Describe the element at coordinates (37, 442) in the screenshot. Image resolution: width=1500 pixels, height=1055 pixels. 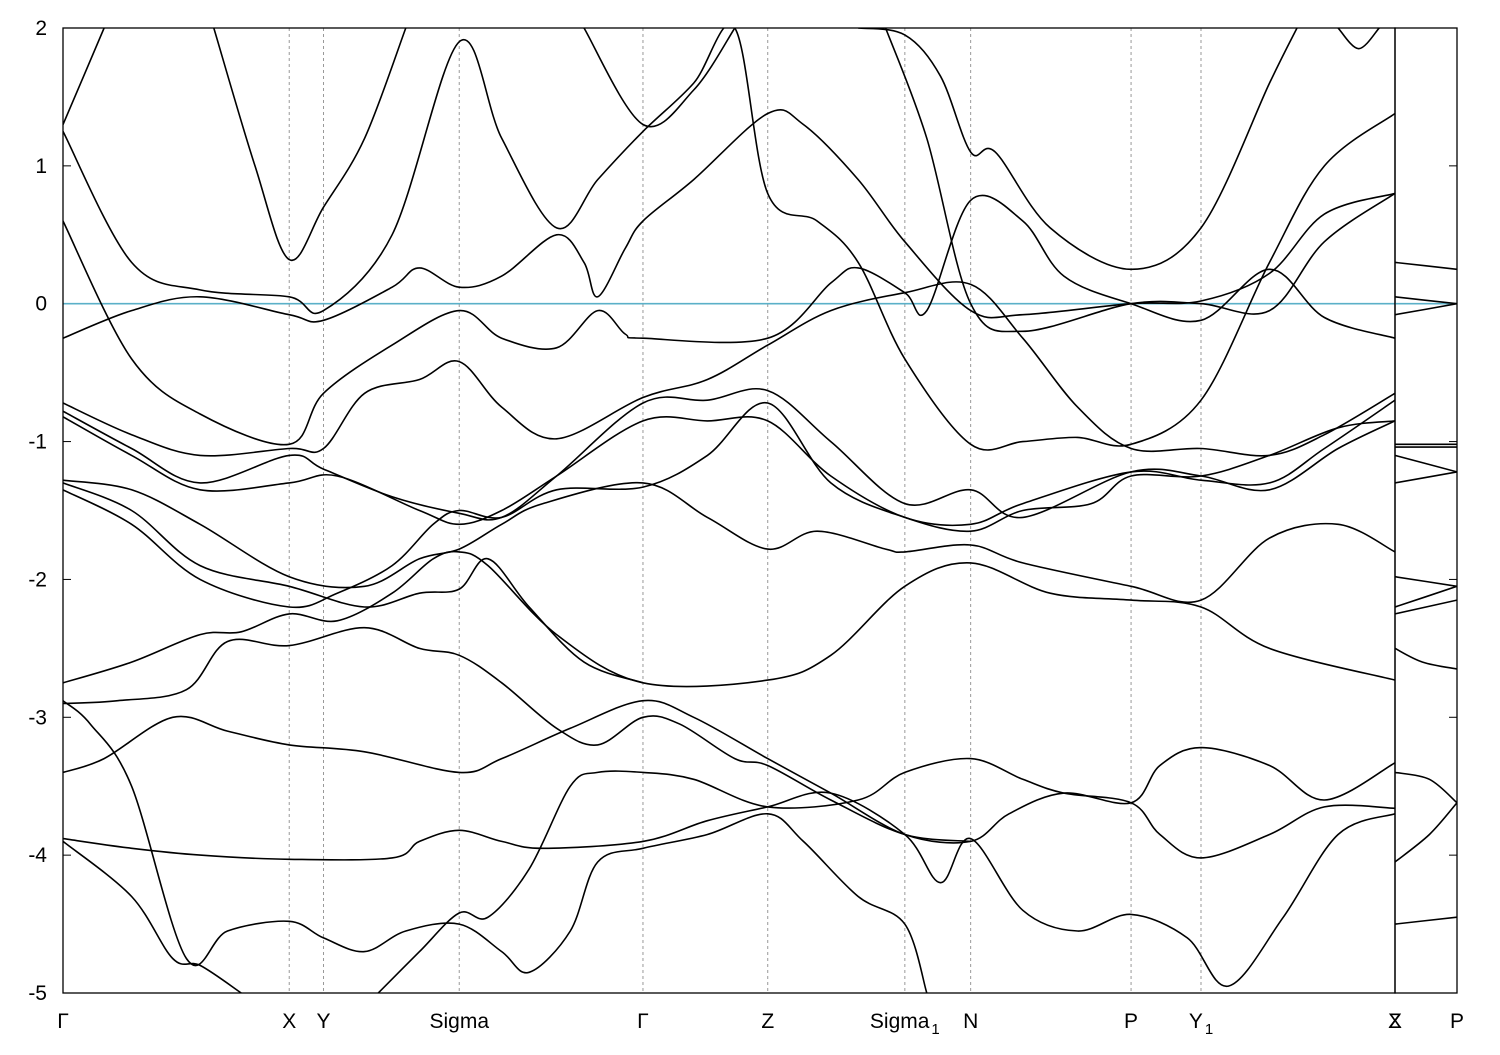
I see `y-tick-label: -1` at that location.